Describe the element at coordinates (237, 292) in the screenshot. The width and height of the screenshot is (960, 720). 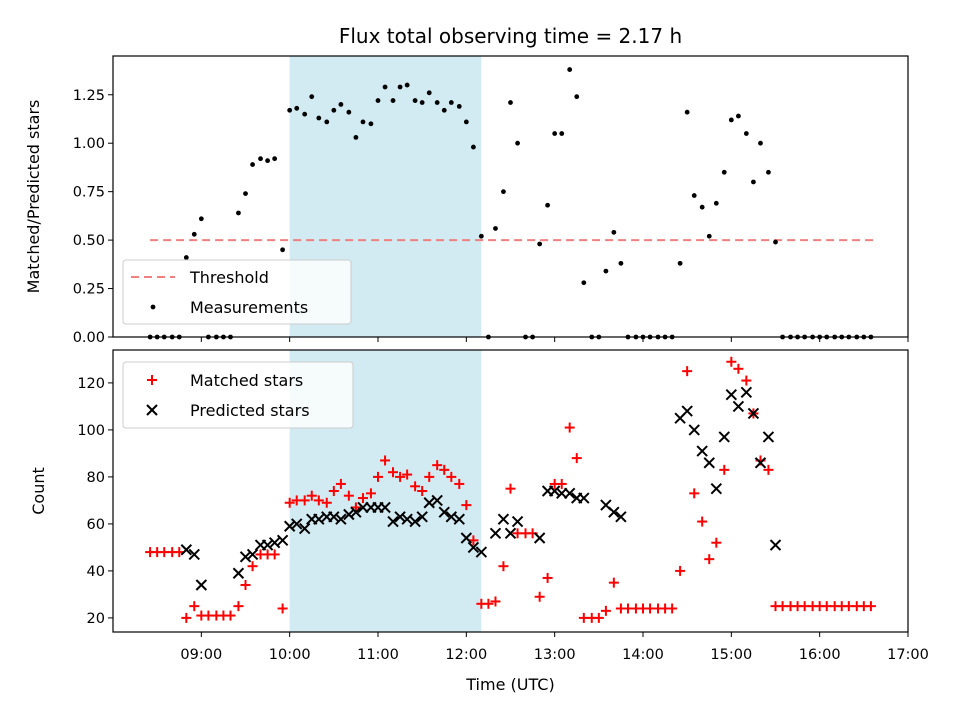
I see `top-legend-box` at that location.